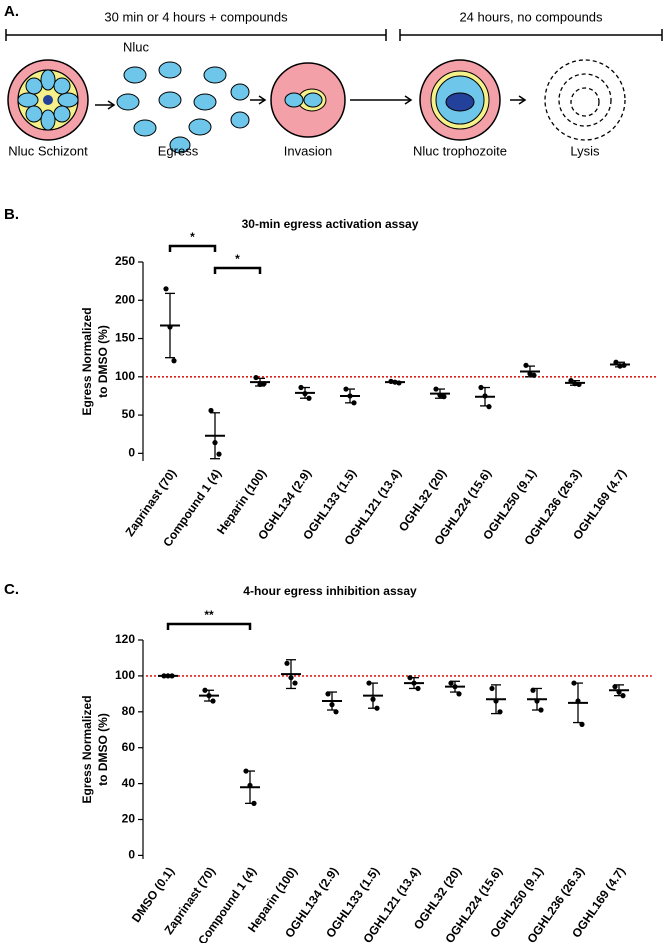 The width and height of the screenshot is (667, 943). I want to click on significance-label: **, so click(209, 615).